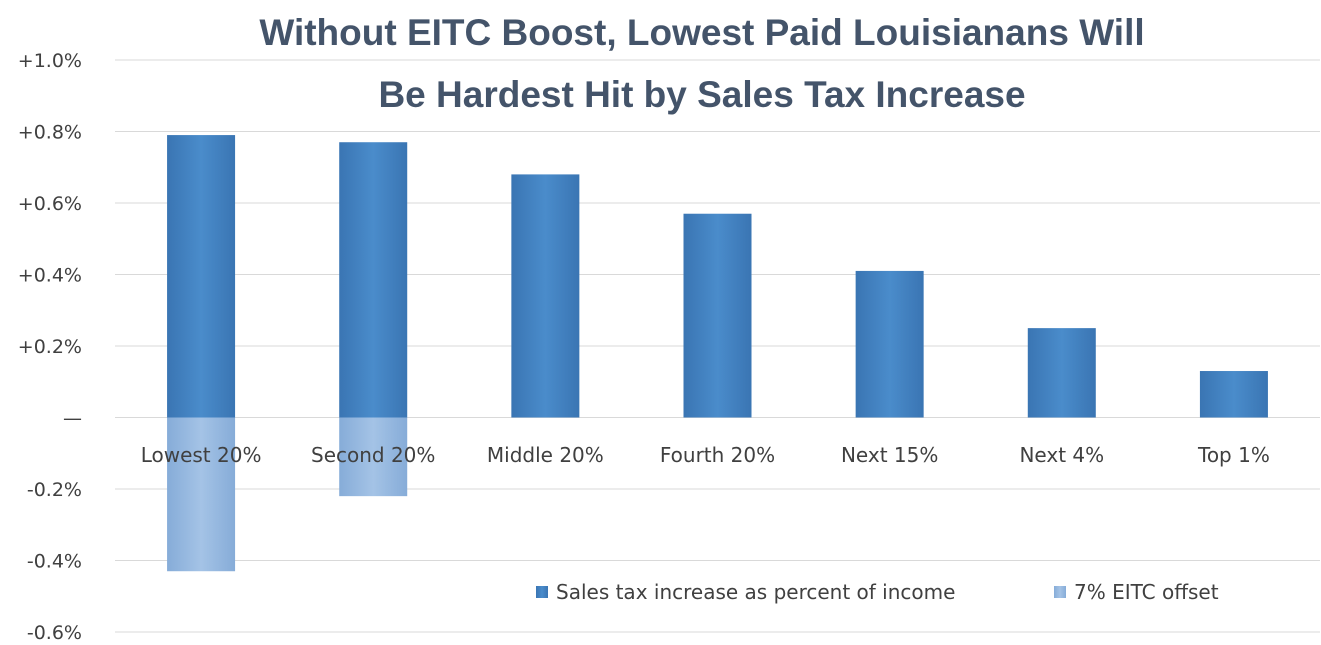  What do you see at coordinates (1061, 455) in the screenshot?
I see `x-category-label: Next 4%` at bounding box center [1061, 455].